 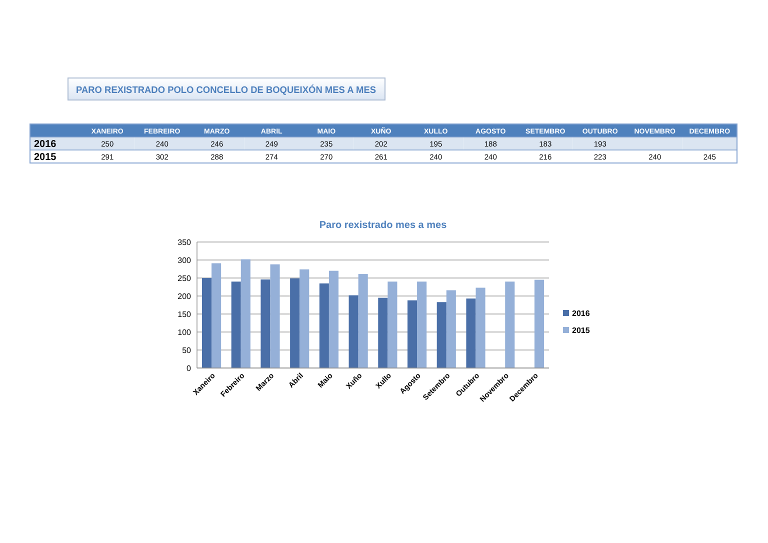 What do you see at coordinates (383, 225) in the screenshot?
I see `chart-title: Paro rexistrado mes a mes` at bounding box center [383, 225].